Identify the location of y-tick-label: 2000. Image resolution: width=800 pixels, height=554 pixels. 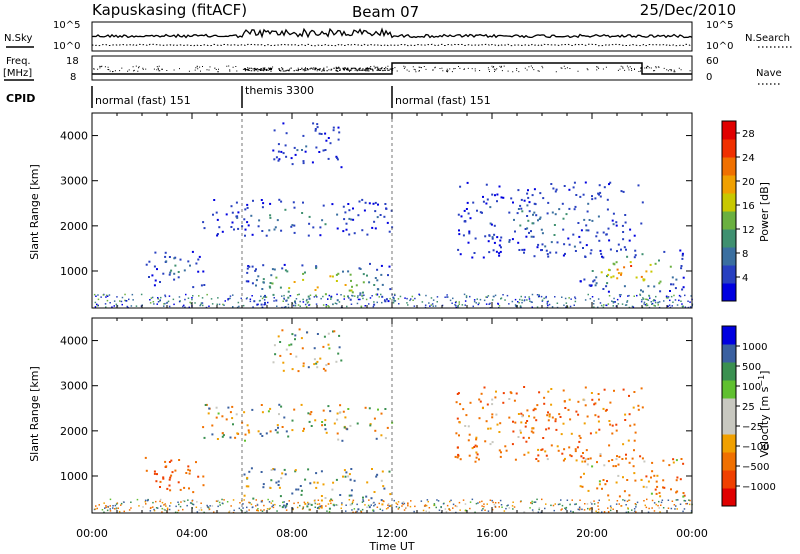
(74, 226).